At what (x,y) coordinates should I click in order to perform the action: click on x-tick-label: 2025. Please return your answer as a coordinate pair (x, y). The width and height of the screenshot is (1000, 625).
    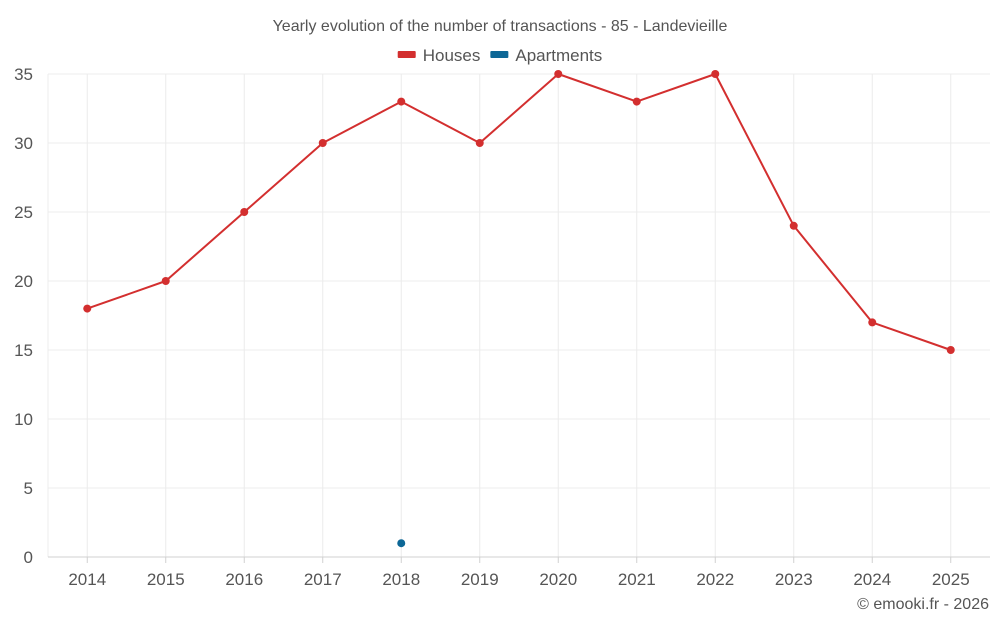
    Looking at the image, I should click on (951, 579).